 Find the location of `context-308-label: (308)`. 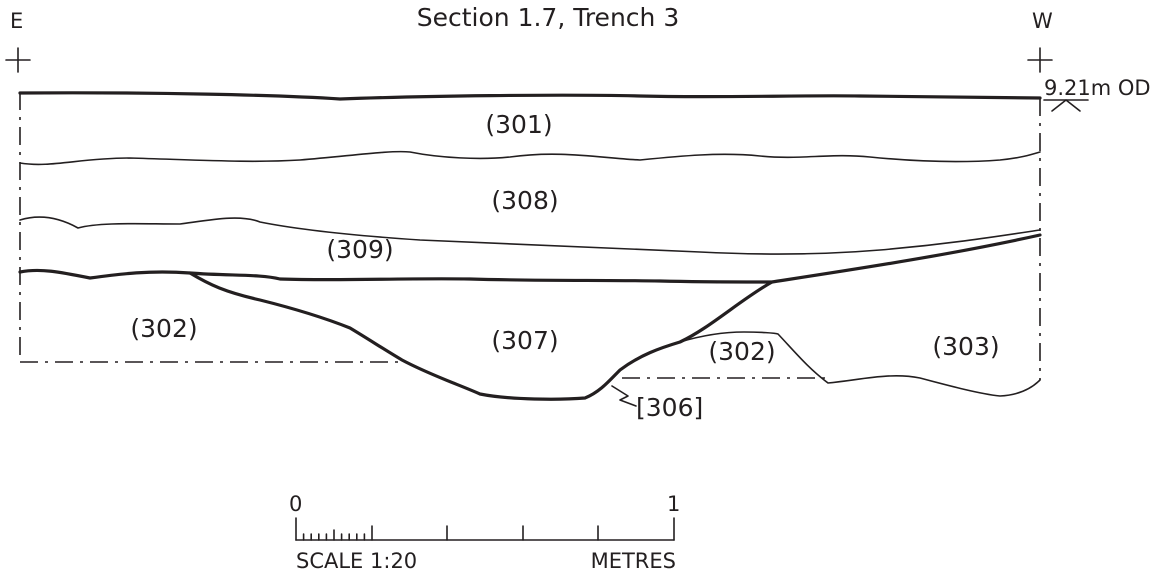

context-308-label: (308) is located at coordinates (524, 200).